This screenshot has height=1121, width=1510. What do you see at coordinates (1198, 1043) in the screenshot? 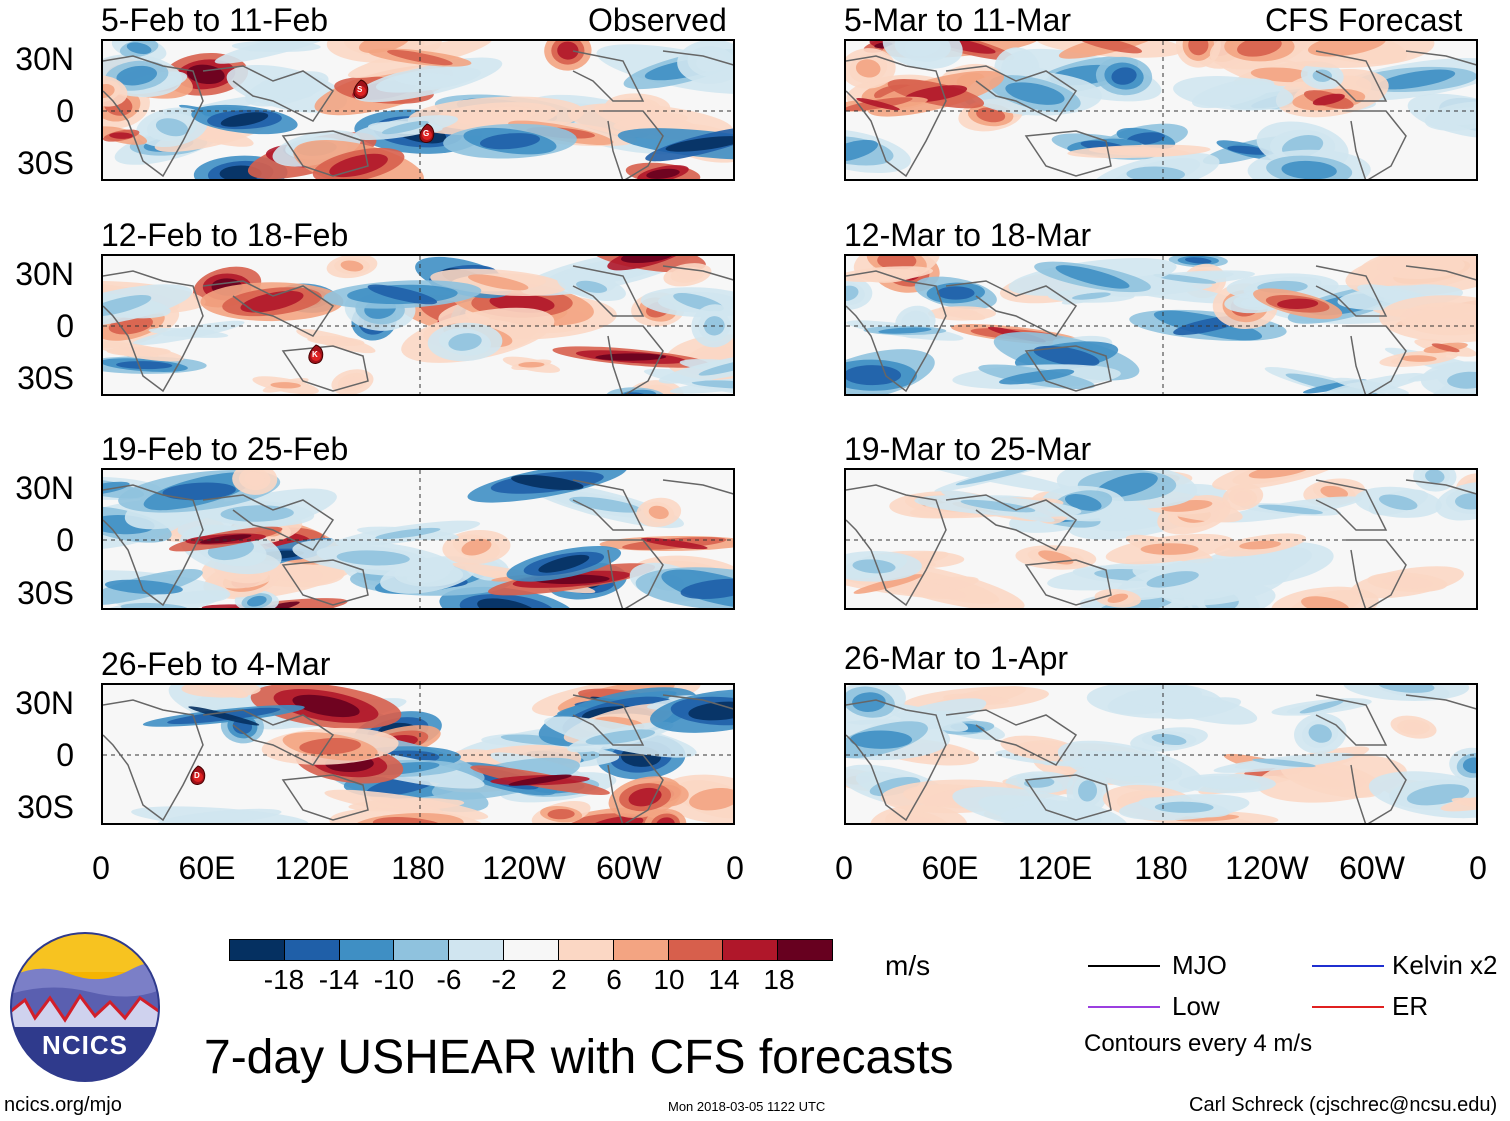
I see `contour-note: Contours every 4 m/s` at bounding box center [1198, 1043].